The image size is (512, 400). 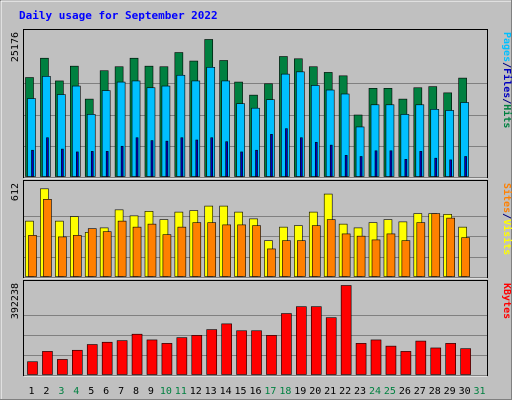 I want to click on day-label-21: 21, so click(x=330, y=391).